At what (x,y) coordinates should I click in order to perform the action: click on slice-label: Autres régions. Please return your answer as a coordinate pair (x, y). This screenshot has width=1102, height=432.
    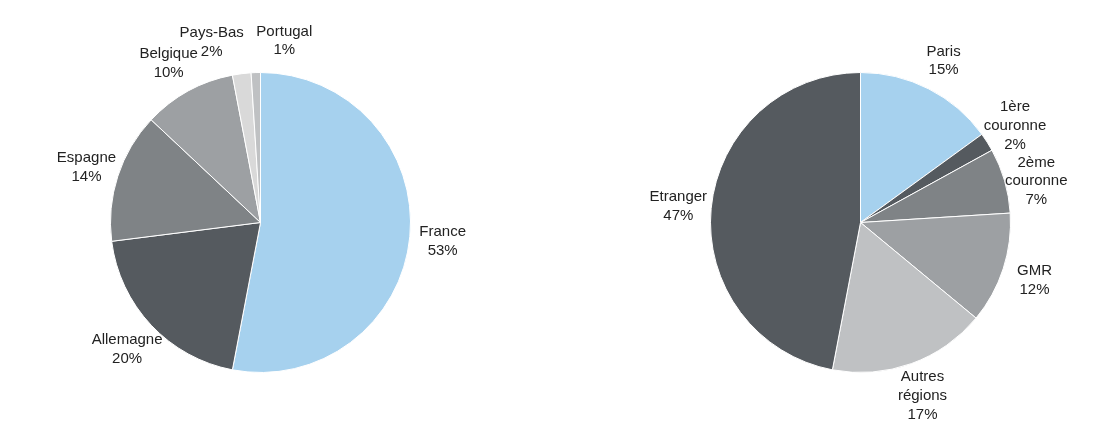
    Looking at the image, I should click on (922, 385).